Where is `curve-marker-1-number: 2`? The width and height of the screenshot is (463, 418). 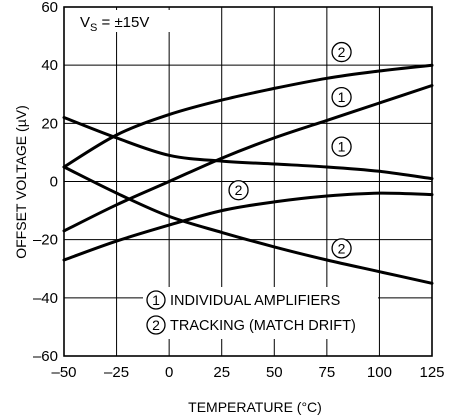
curve-marker-1-number: 2 is located at coordinates (342, 52).